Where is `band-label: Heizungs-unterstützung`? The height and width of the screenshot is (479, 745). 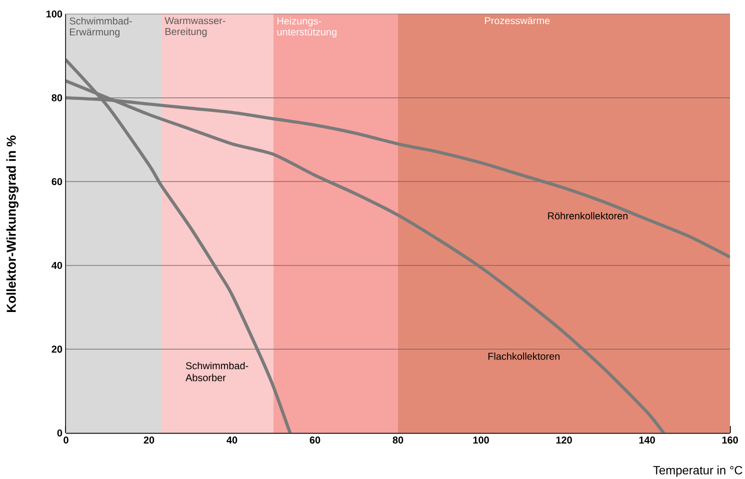
band-label: Heizungs-unterstützung is located at coordinates (306, 27).